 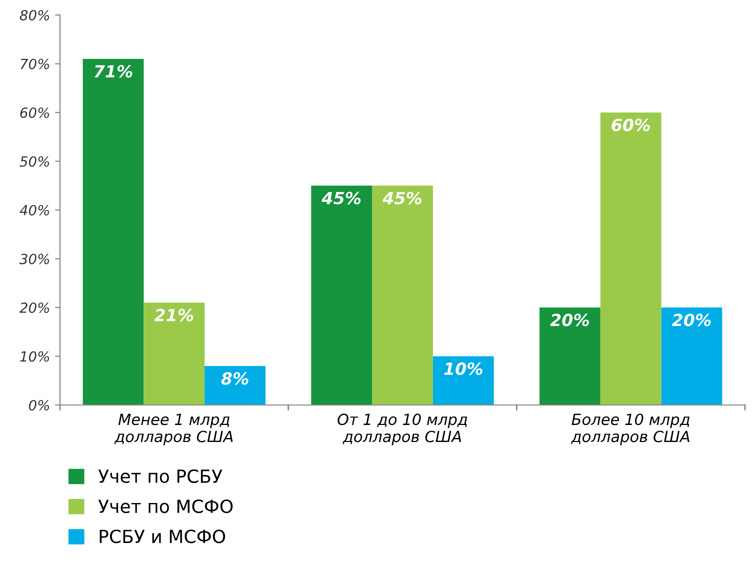 I want to click on data-label: 10%, so click(x=463, y=368).